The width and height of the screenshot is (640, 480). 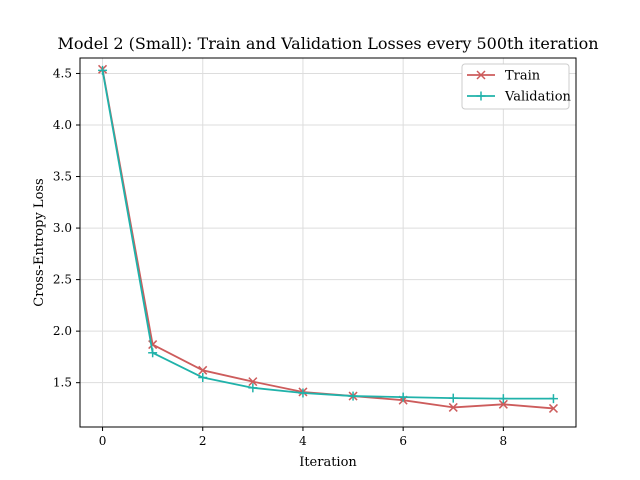 I want to click on x-tick-label: 0, so click(x=103, y=441).